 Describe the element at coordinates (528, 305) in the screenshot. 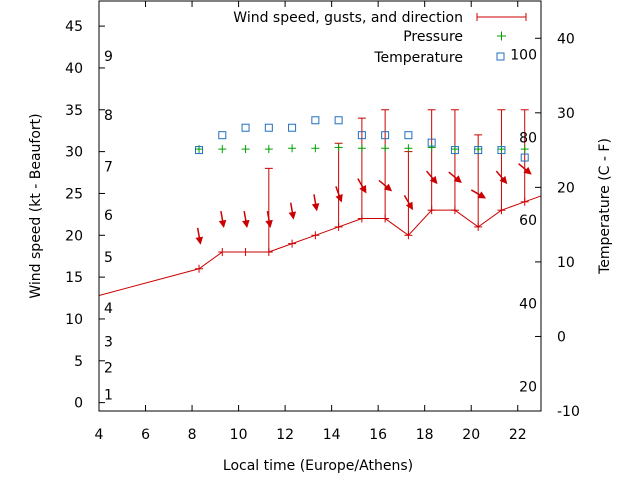

I see `fahrenheit-label-40: 40` at that location.